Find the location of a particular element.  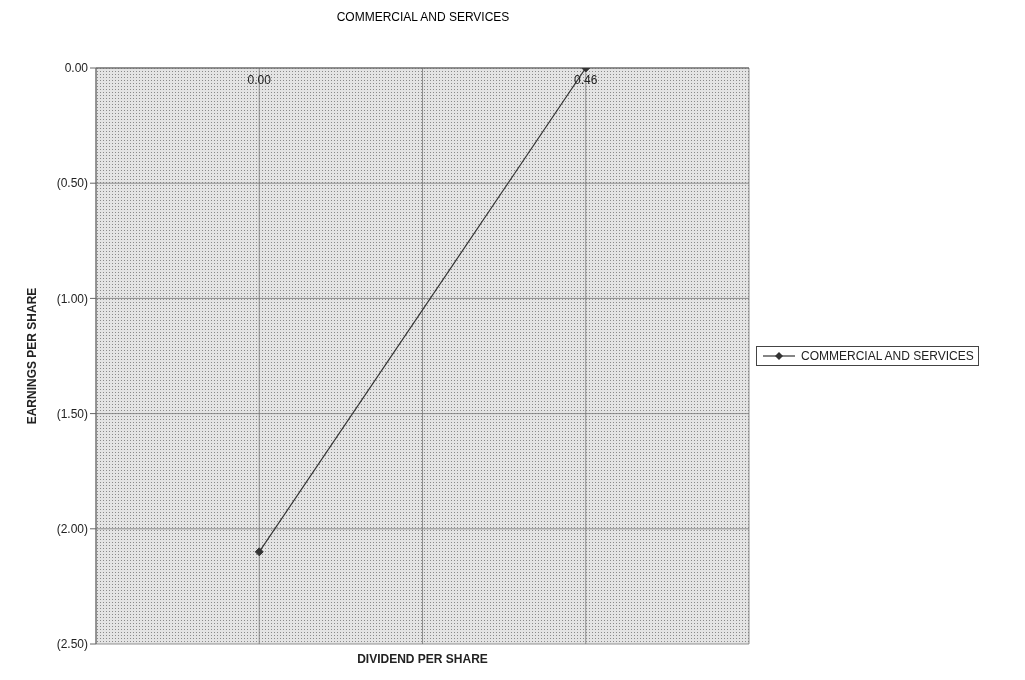

y-tick-label: (2.50) is located at coordinates (72, 644).